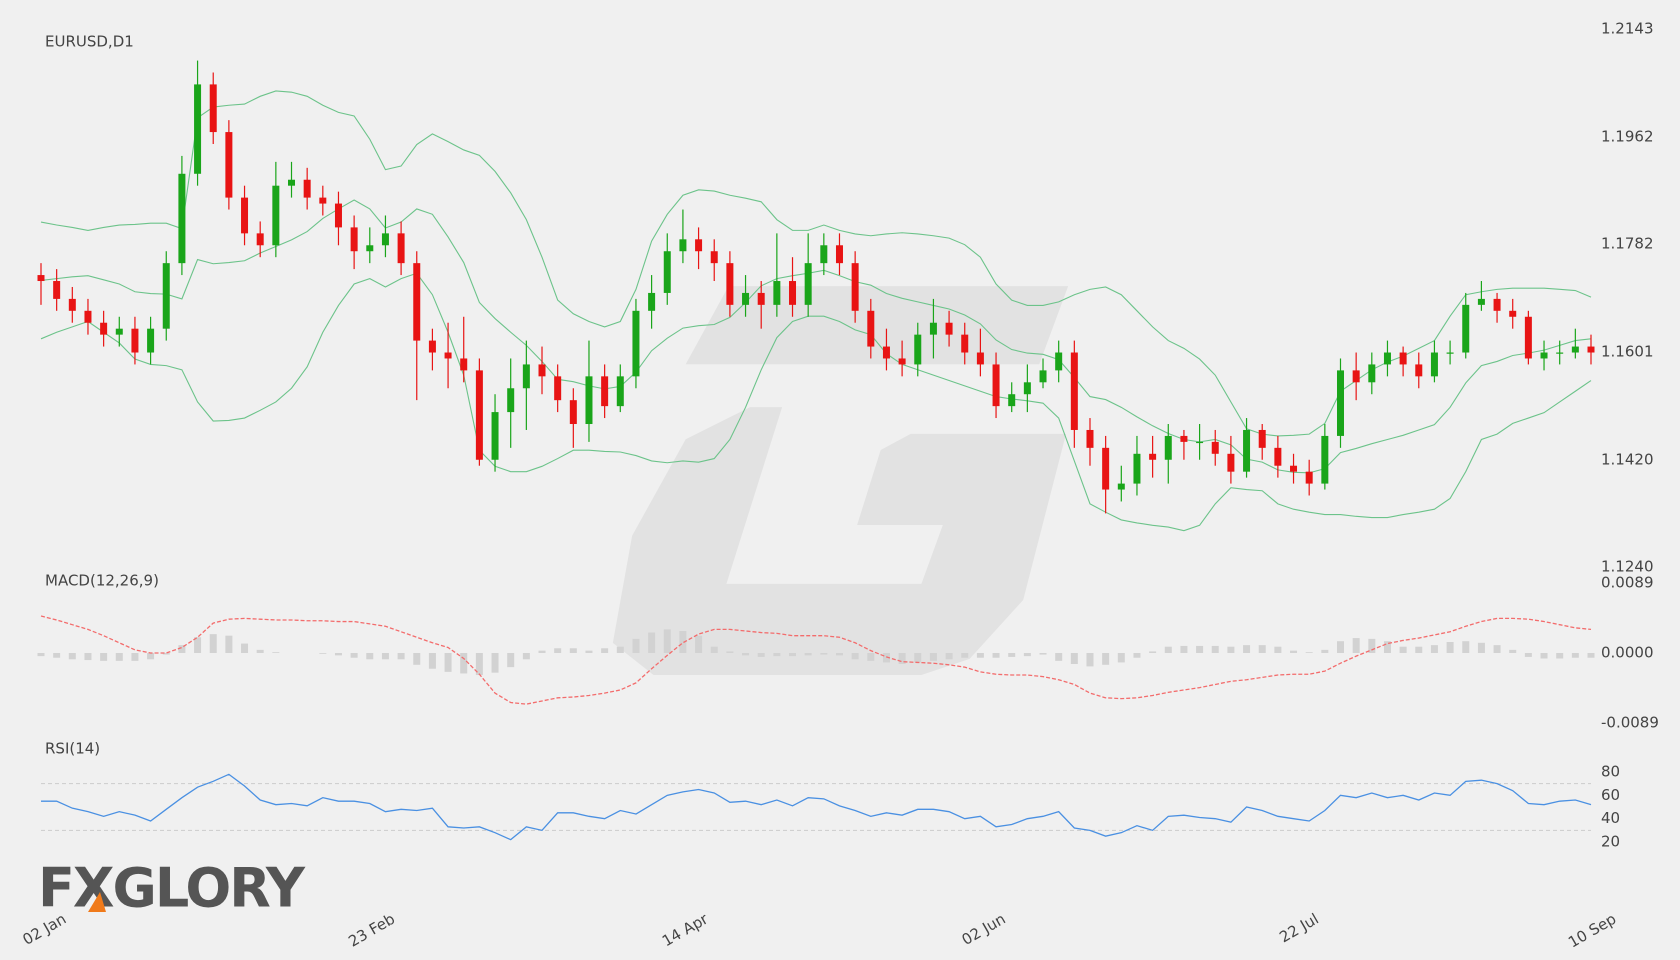 The image size is (1680, 960). I want to click on y-tick-label: 40, so click(1610, 818).